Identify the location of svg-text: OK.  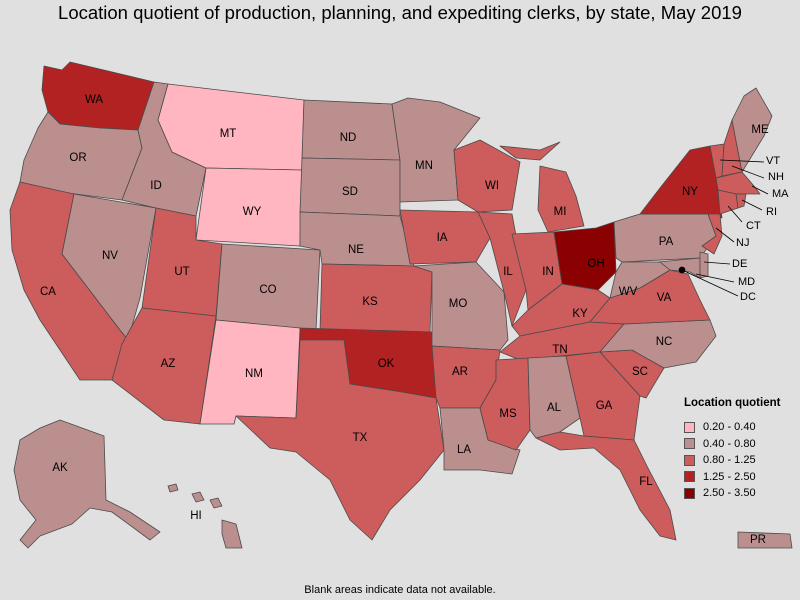
(386, 364).